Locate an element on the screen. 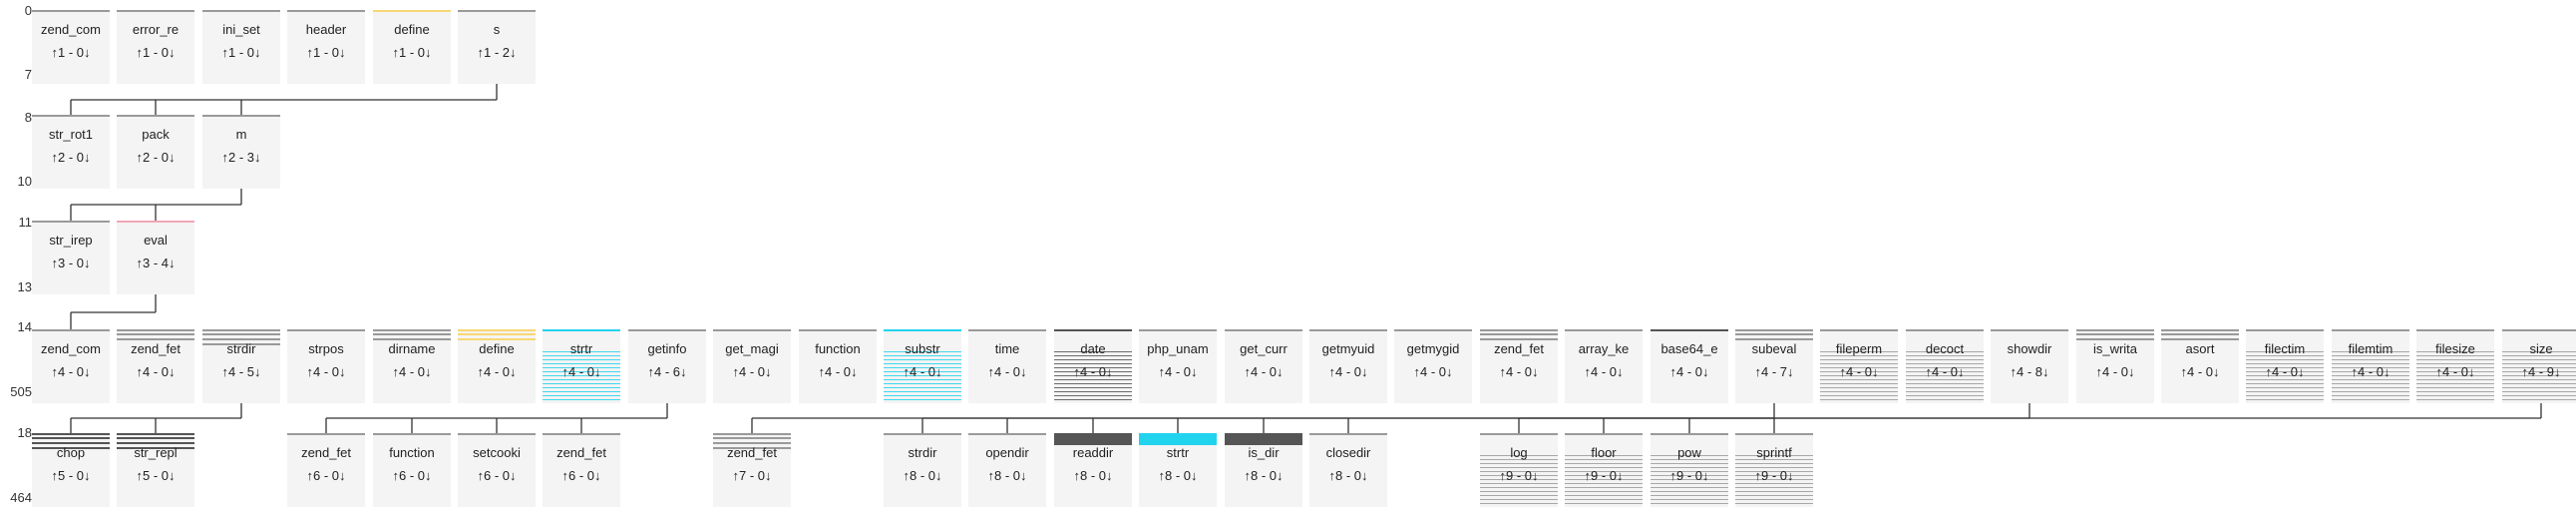  node-r4c15: closedir ↑8 - 0↓ is located at coordinates (1348, 470).